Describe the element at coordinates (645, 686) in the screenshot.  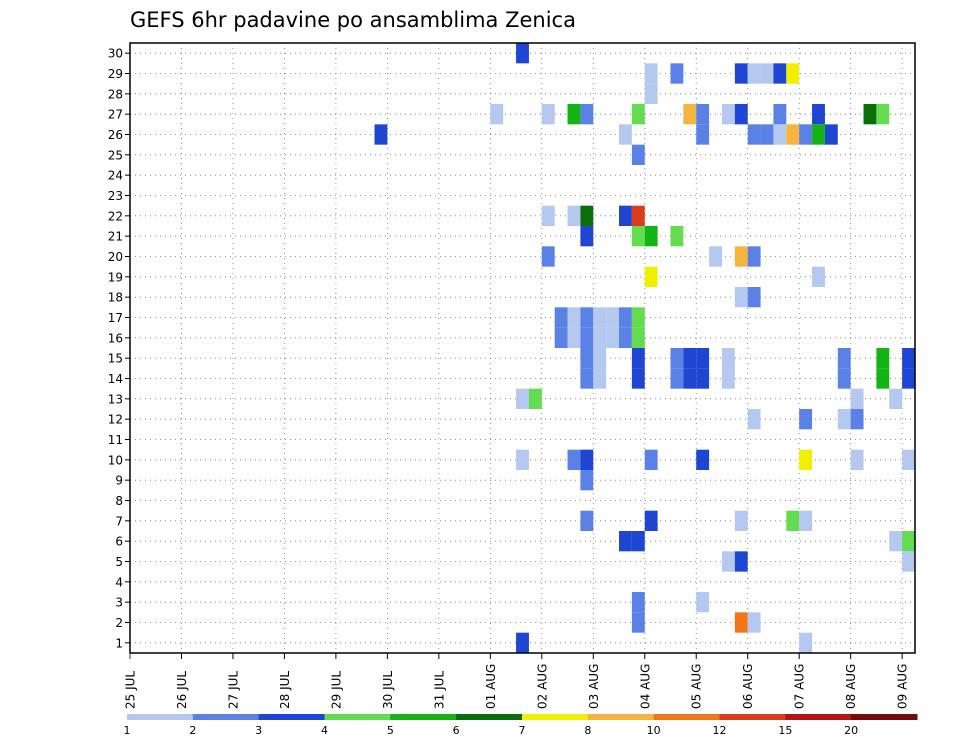
I see `x-tick-label: 04 AUG` at that location.